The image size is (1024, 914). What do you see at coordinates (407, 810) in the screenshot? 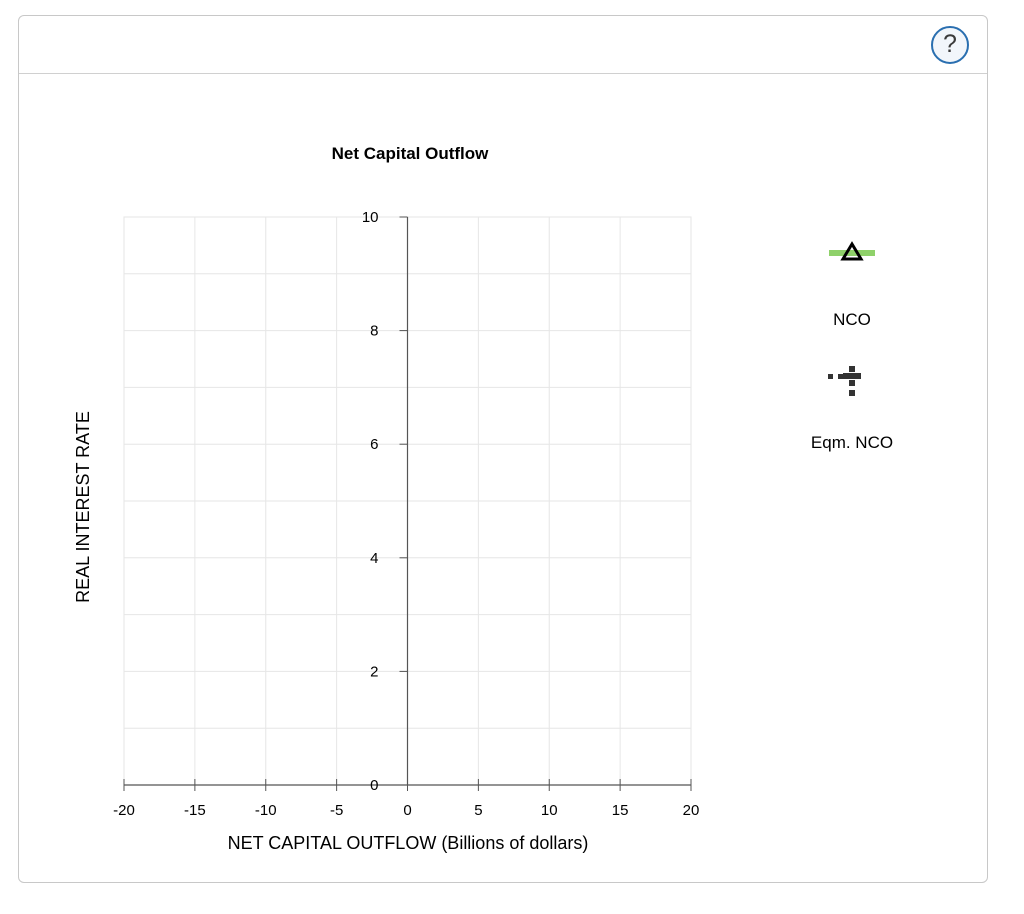
I see `x-tick-label: 0` at bounding box center [407, 810].